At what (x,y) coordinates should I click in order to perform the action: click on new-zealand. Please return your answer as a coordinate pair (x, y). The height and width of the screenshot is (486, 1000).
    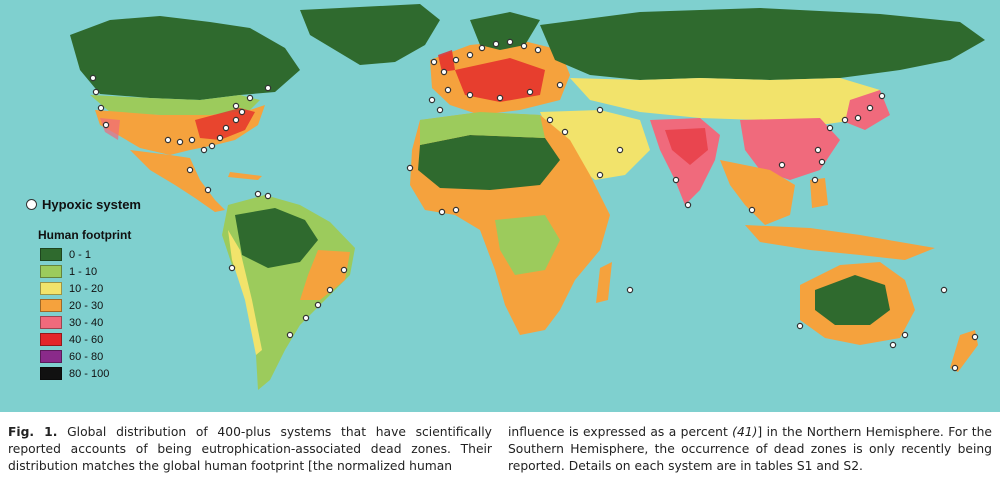
    Looking at the image, I should click on (964, 351).